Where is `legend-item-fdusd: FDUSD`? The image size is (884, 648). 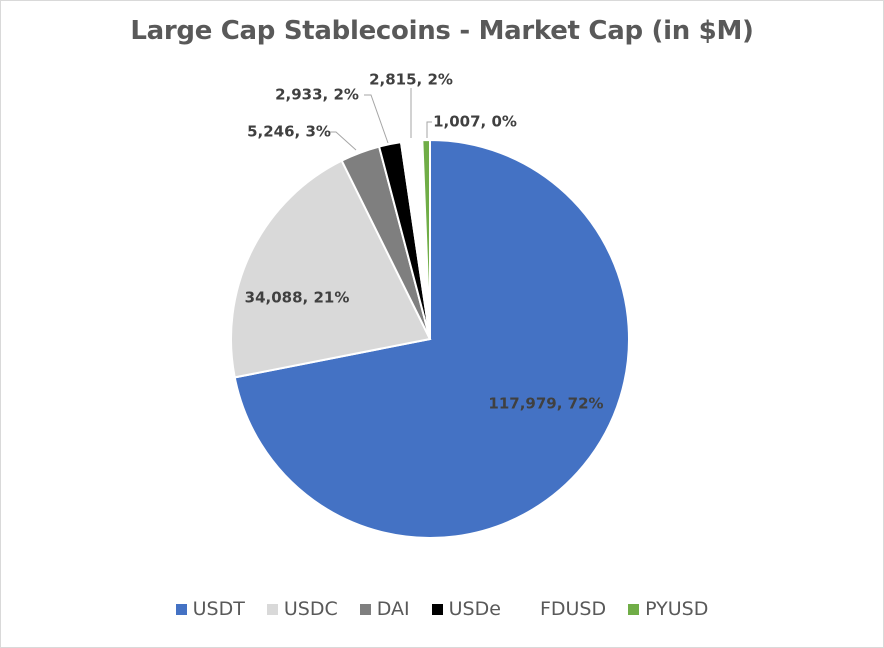 legend-item-fdusd: FDUSD is located at coordinates (564, 609).